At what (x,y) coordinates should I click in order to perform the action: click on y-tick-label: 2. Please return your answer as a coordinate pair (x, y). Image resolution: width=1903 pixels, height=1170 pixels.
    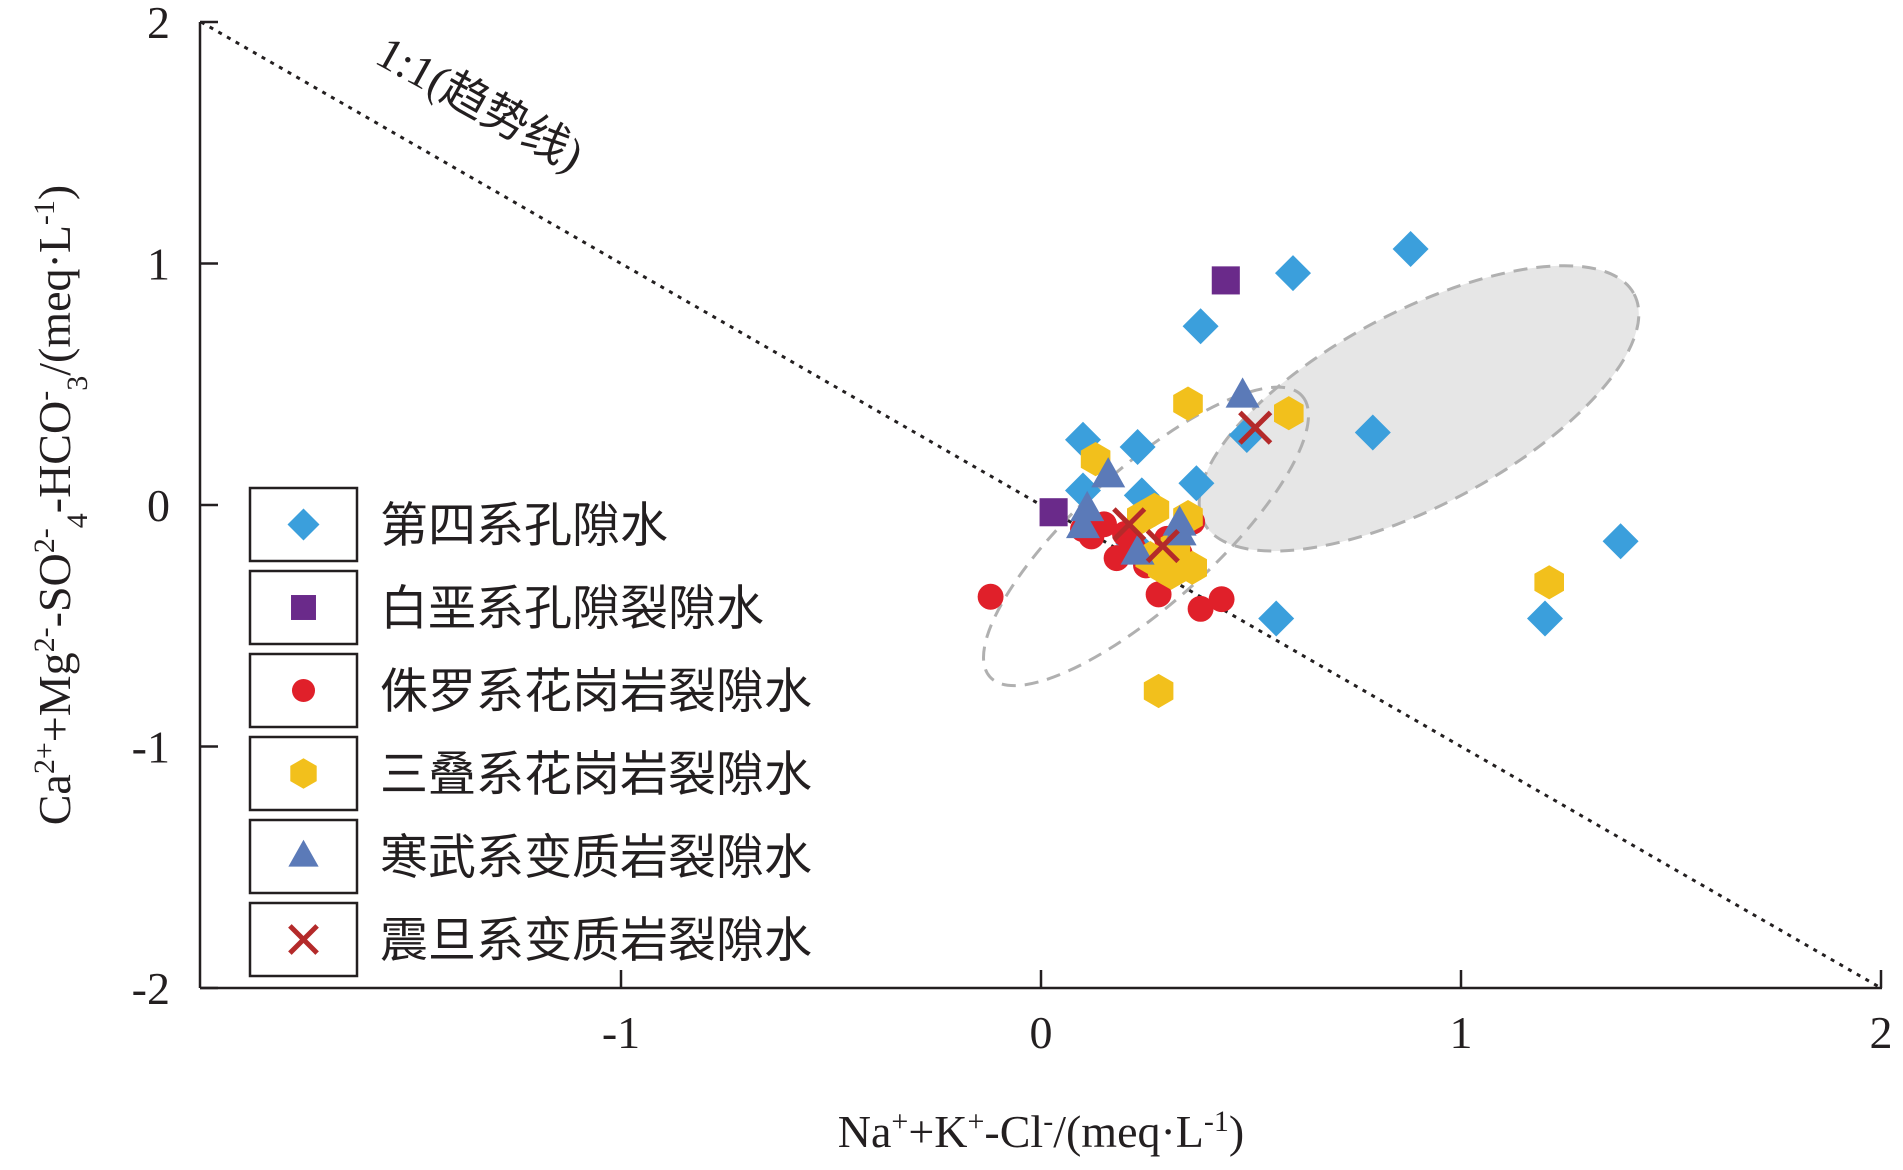
    Looking at the image, I should click on (158, 24).